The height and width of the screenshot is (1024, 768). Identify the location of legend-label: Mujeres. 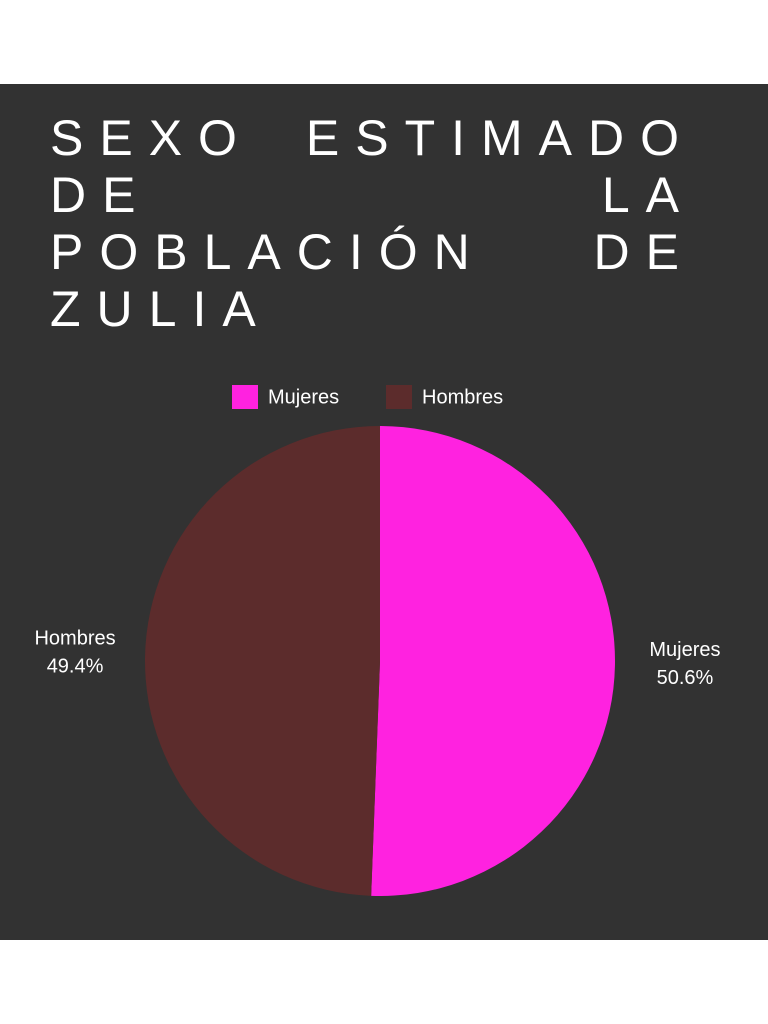
(303, 397).